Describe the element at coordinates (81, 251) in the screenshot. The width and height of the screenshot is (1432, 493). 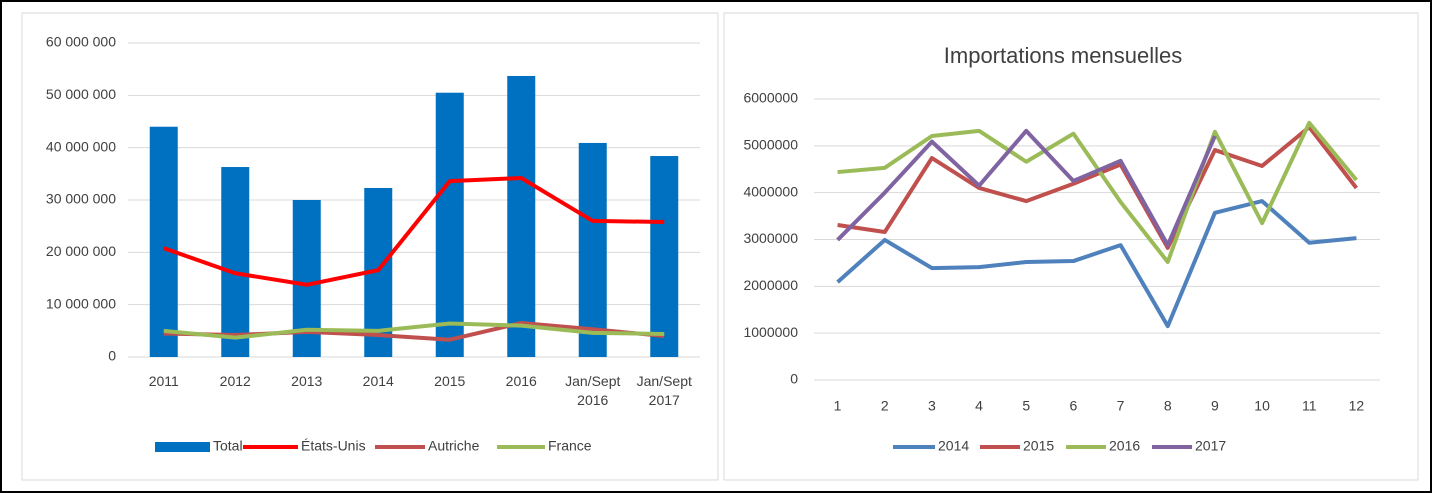
I see `y-tick-label: 20 000 000` at that location.